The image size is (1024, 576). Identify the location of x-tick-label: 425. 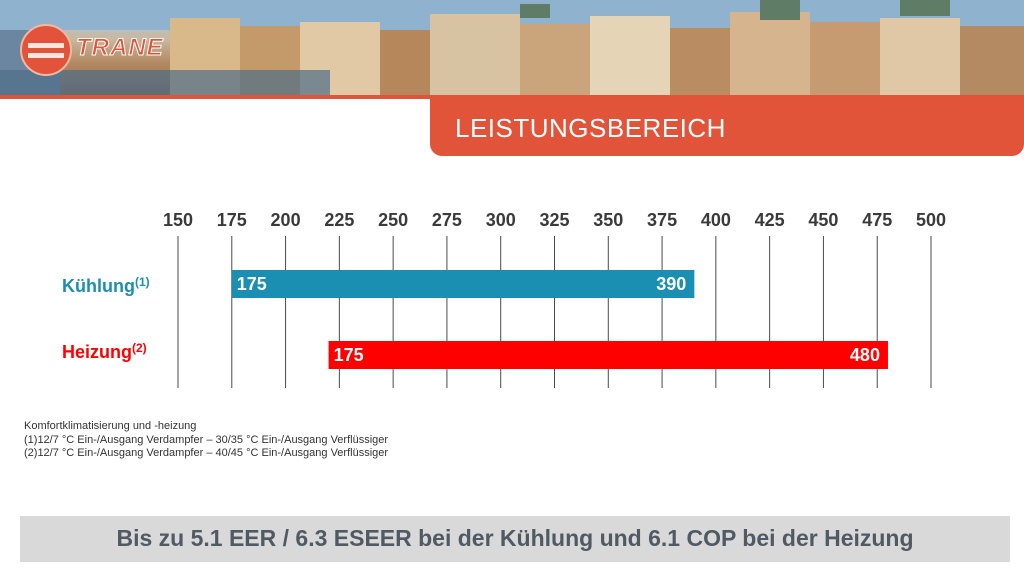
(770, 220).